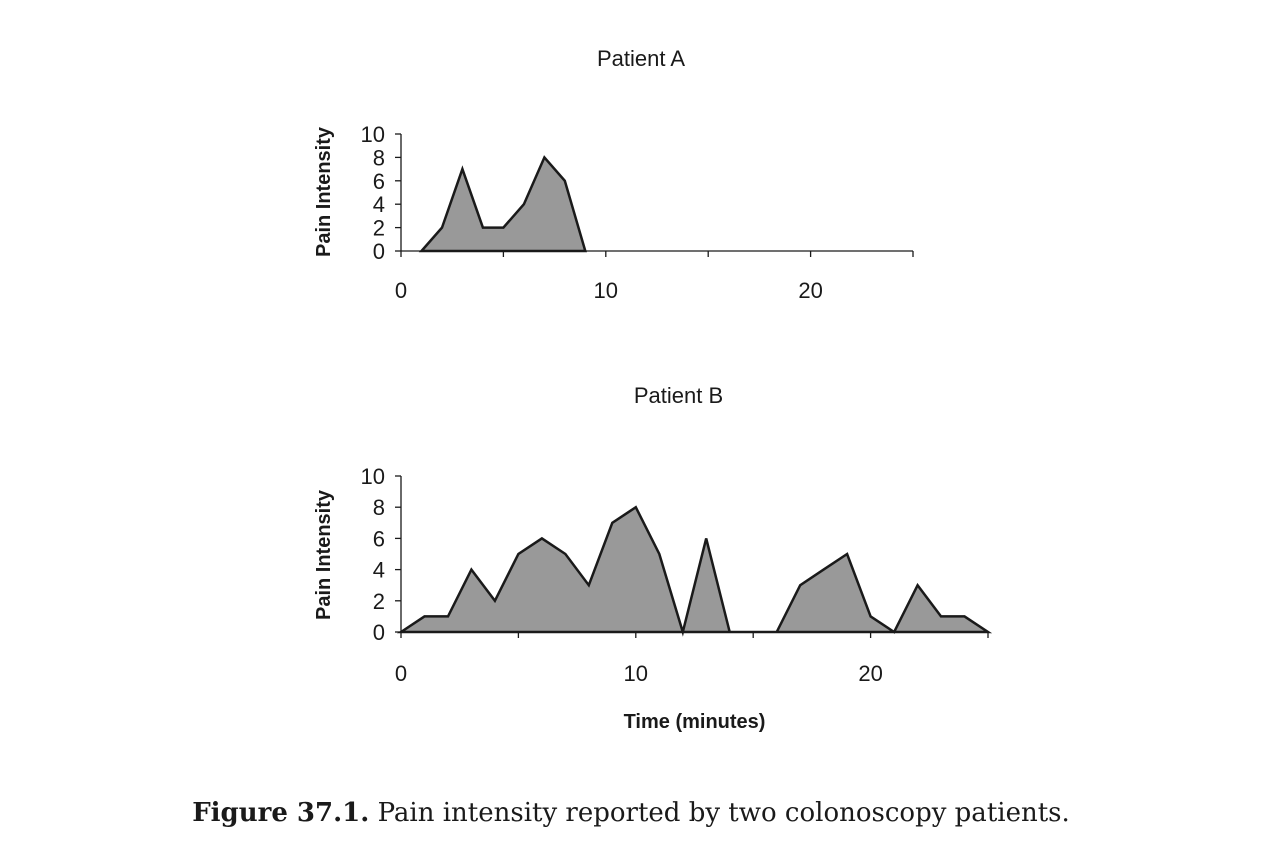 The width and height of the screenshot is (1262, 864). I want to click on chart-title: Patient A, so click(641, 58).